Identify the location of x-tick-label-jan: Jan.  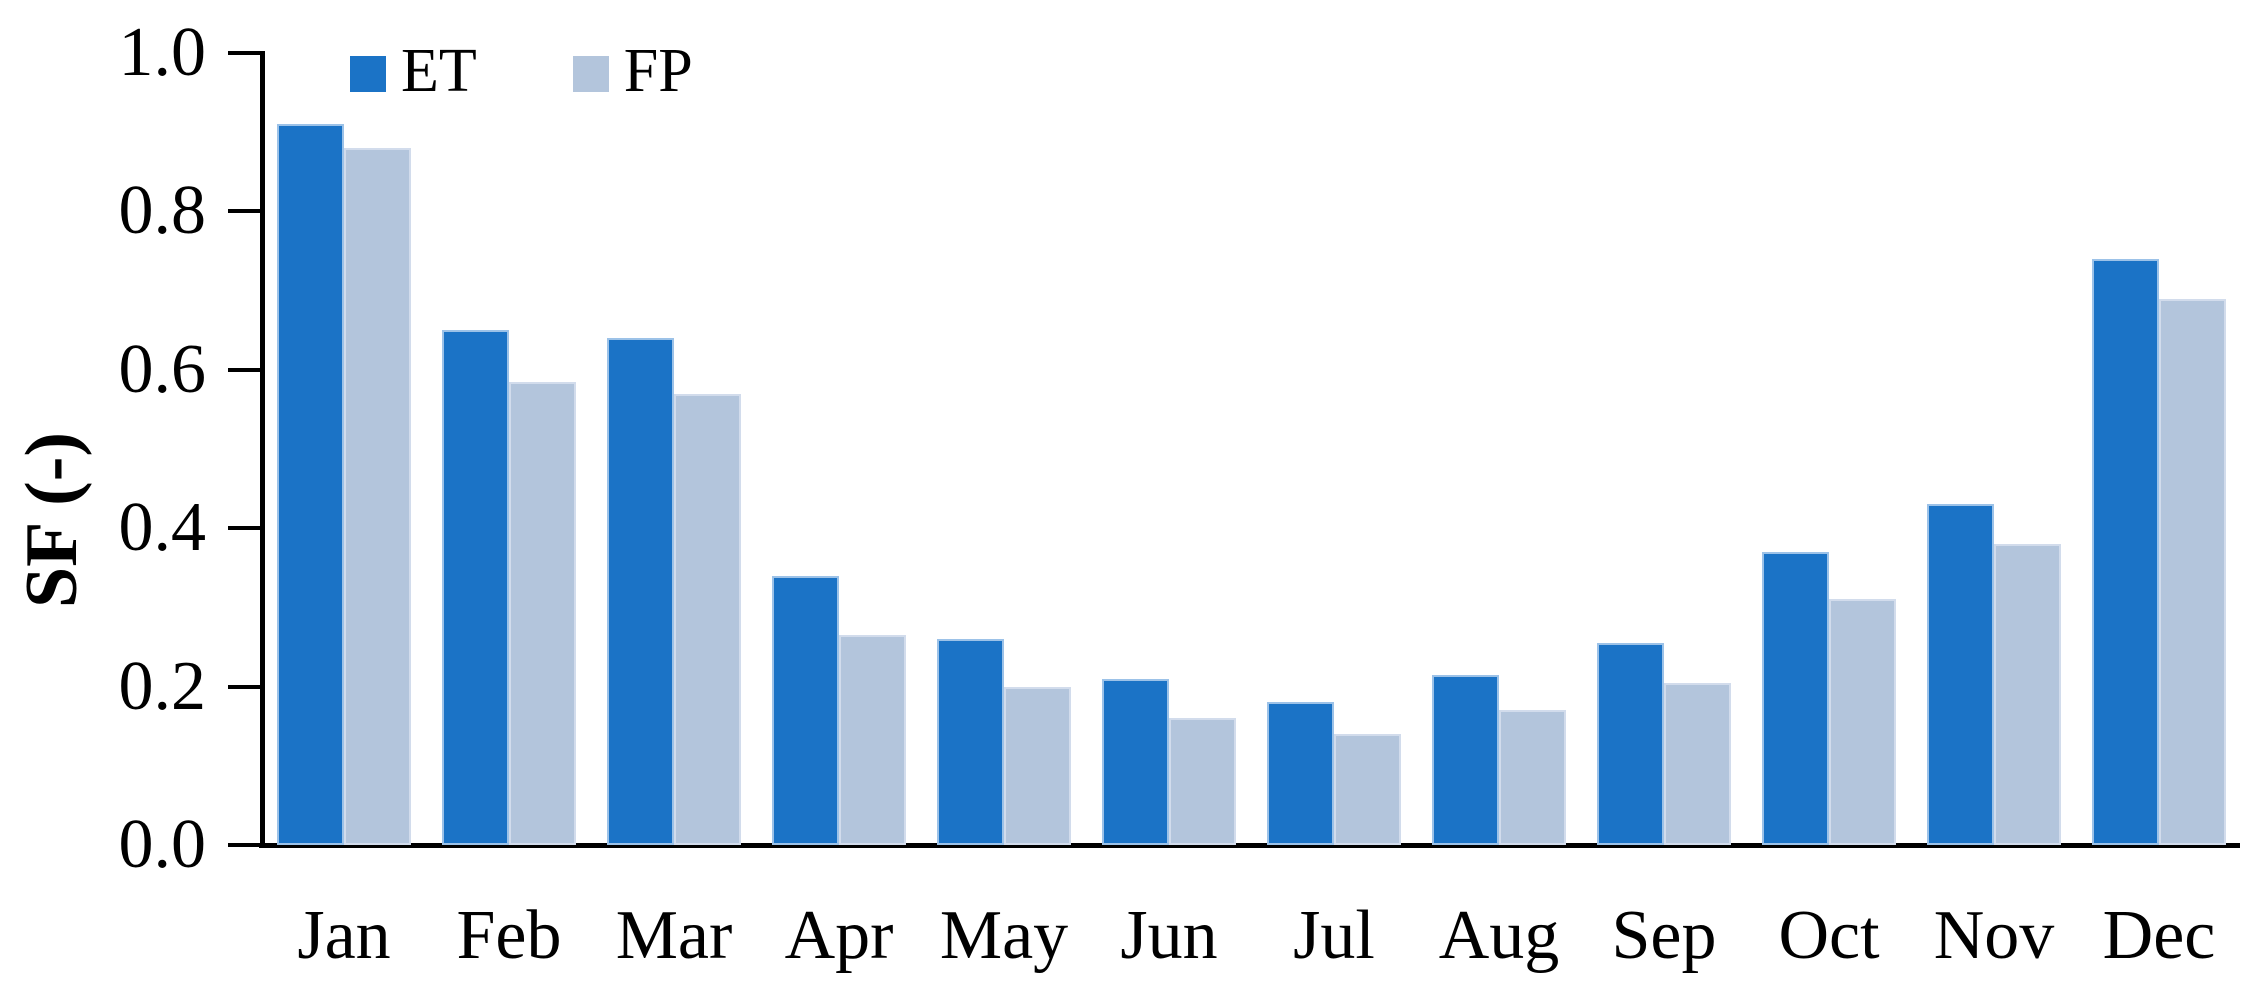
(344, 935).